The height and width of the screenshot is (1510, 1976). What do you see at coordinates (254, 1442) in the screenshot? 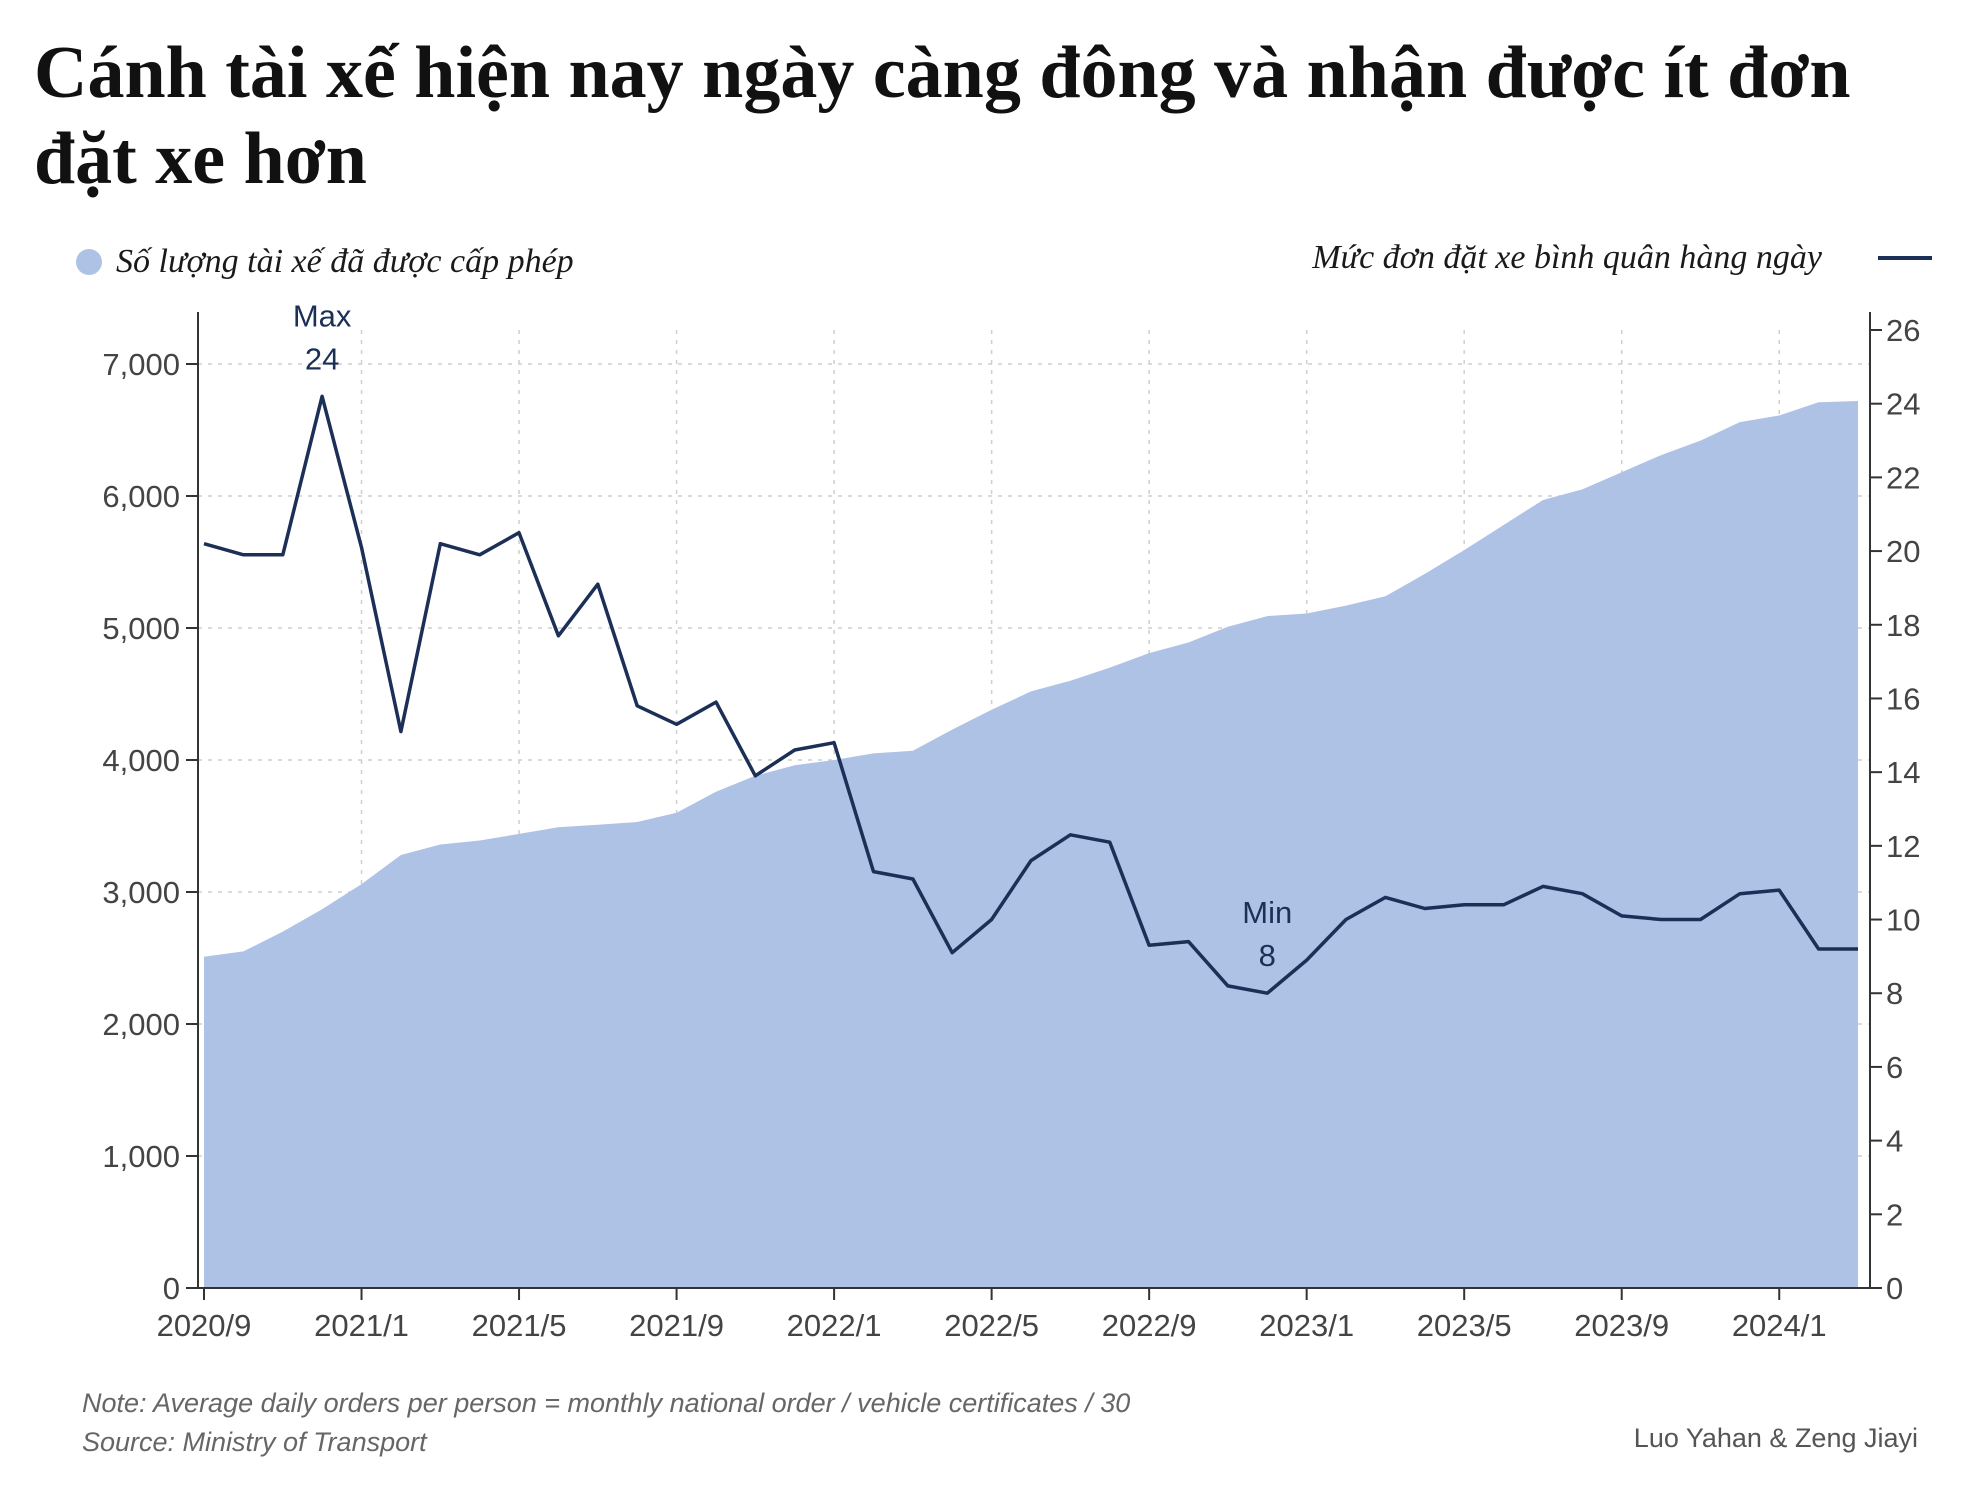
I see `chart-source: Source: Ministry of Transport` at bounding box center [254, 1442].